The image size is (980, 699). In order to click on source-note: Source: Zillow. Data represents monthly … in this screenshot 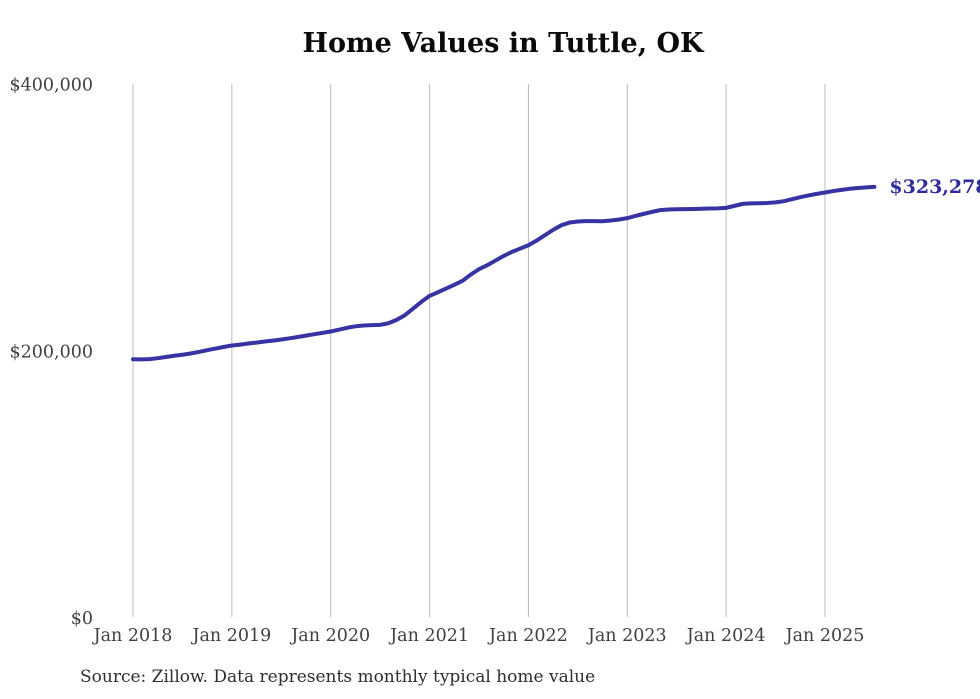, I will do `click(338, 677)`.